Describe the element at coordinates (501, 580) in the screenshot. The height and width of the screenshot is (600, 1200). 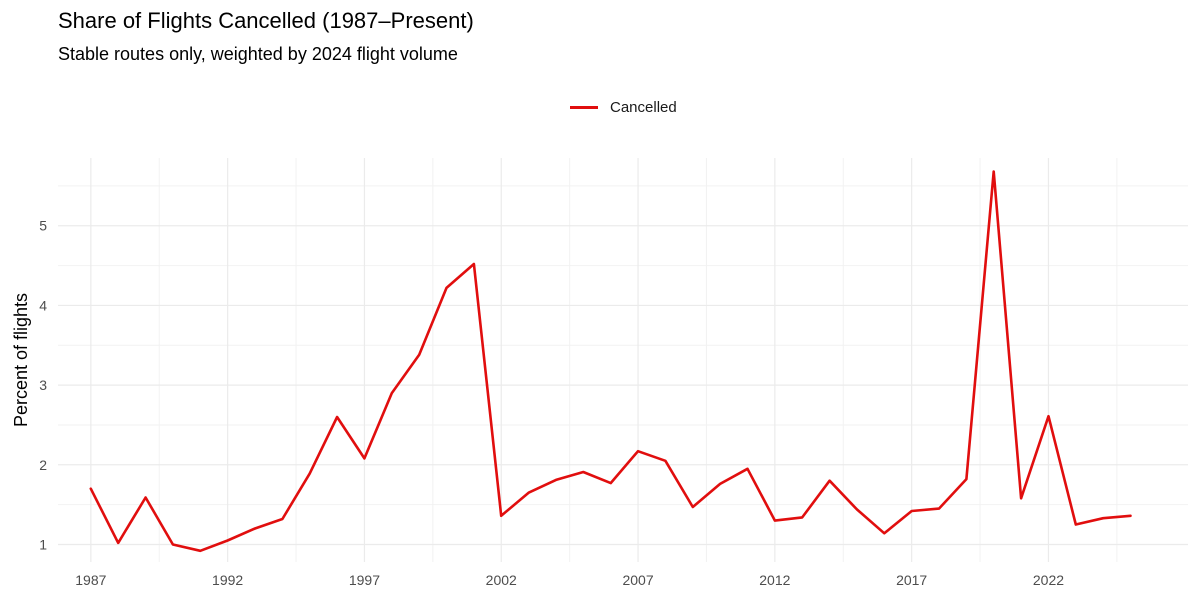
I see `x-tick-label: 2002` at that location.